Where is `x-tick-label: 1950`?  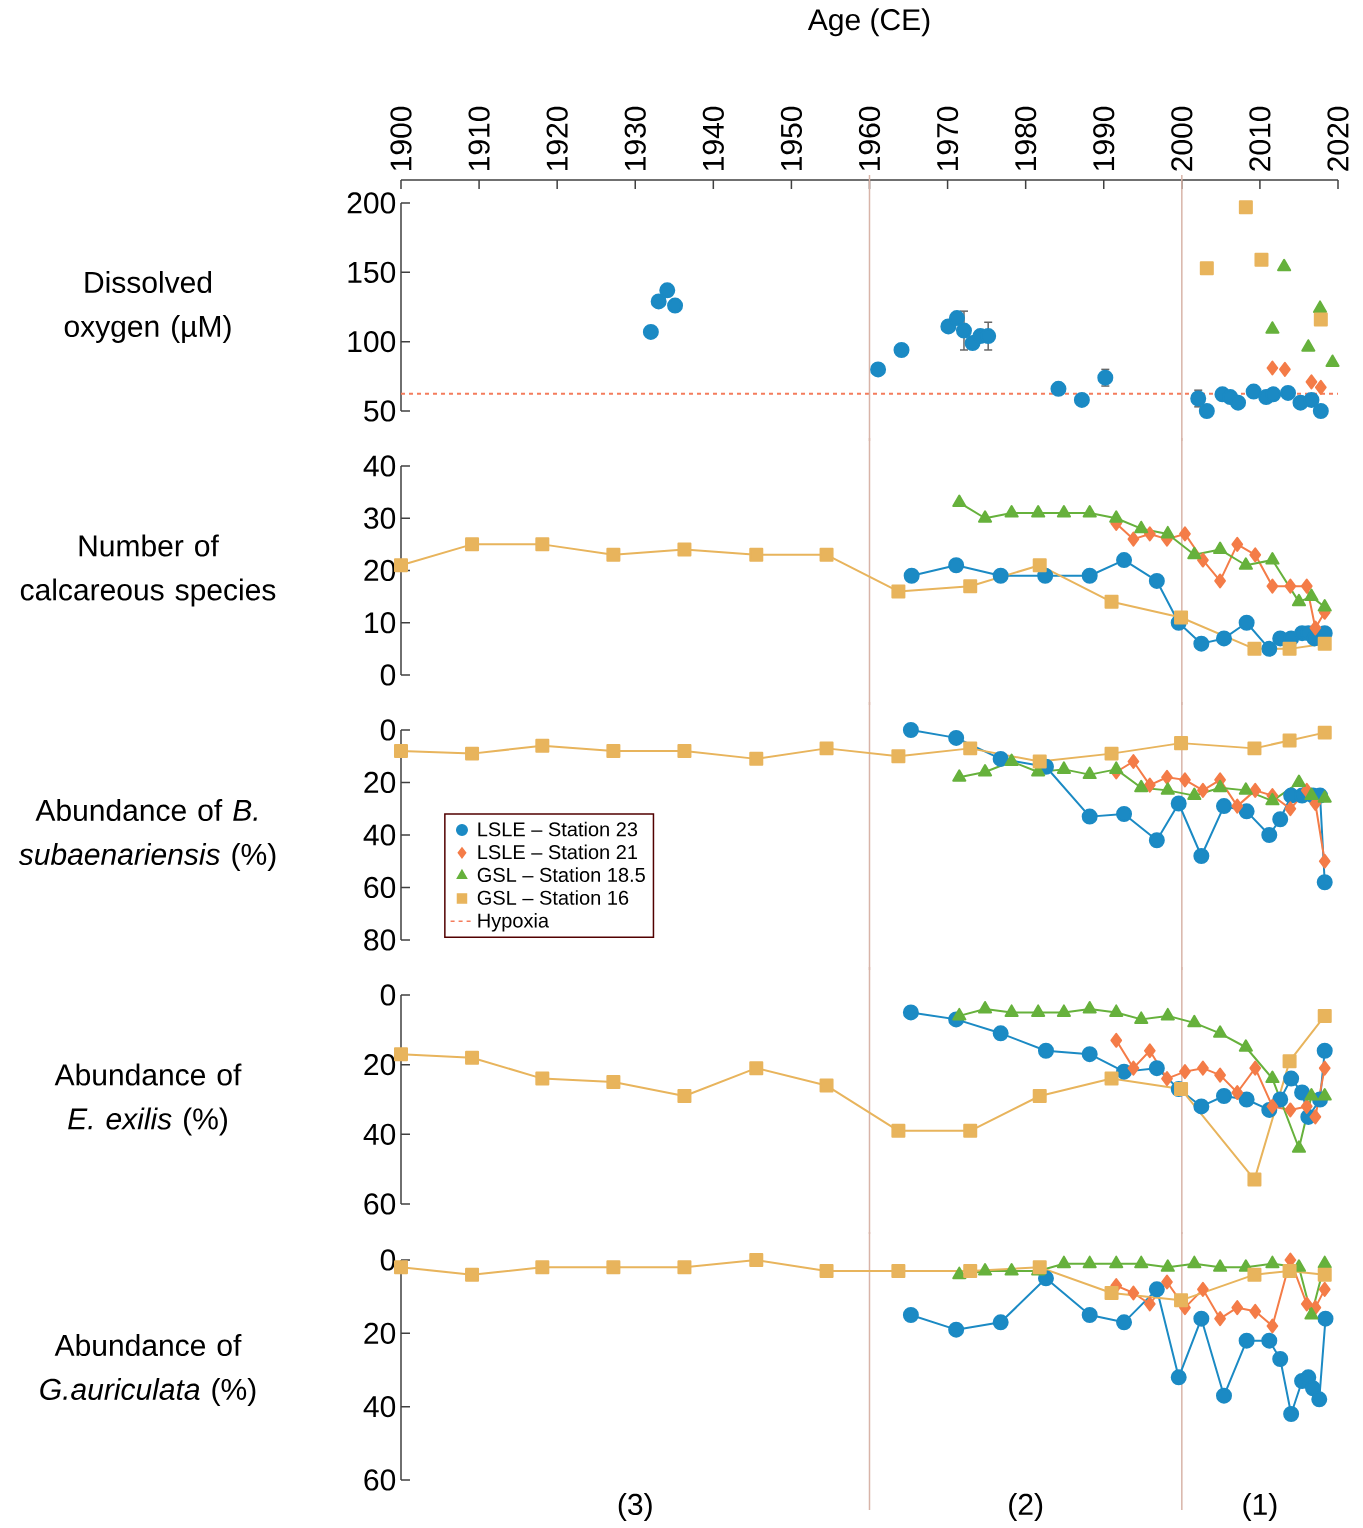
x-tick-label: 1950 is located at coordinates (791, 138).